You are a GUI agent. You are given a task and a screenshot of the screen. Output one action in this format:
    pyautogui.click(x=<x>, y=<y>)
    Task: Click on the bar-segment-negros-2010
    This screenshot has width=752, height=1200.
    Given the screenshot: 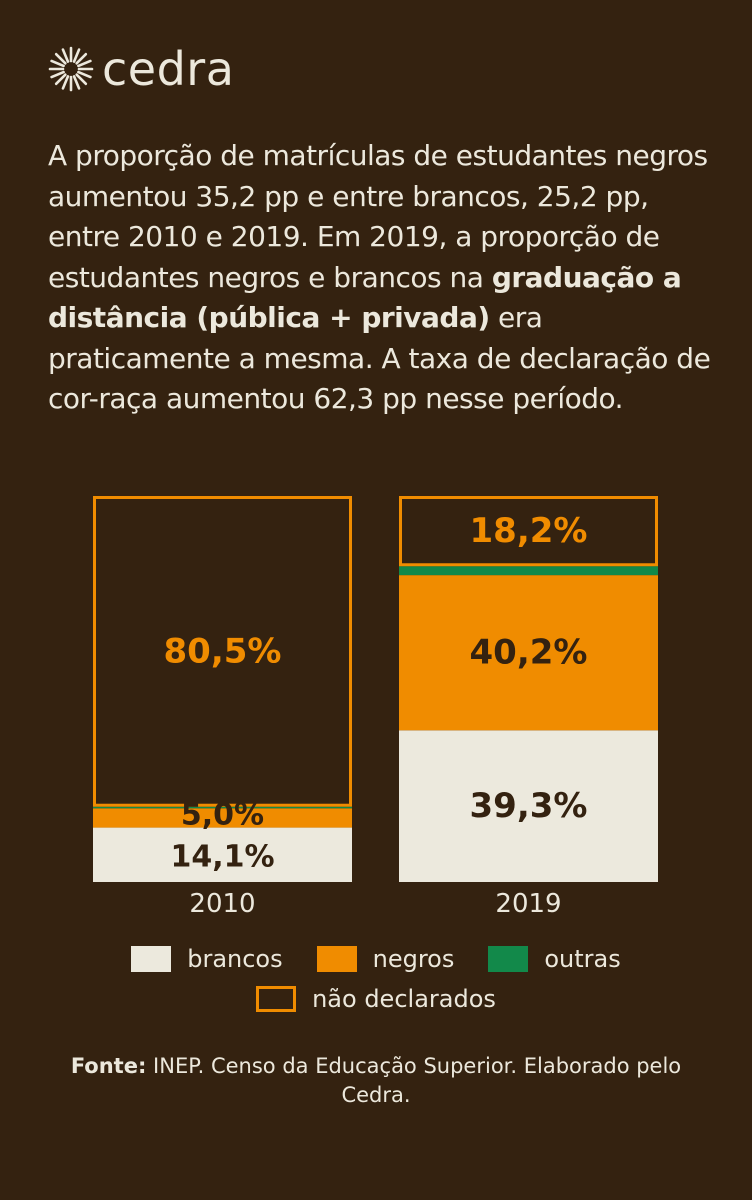 What is the action you would take?
    pyautogui.click(x=222, y=818)
    